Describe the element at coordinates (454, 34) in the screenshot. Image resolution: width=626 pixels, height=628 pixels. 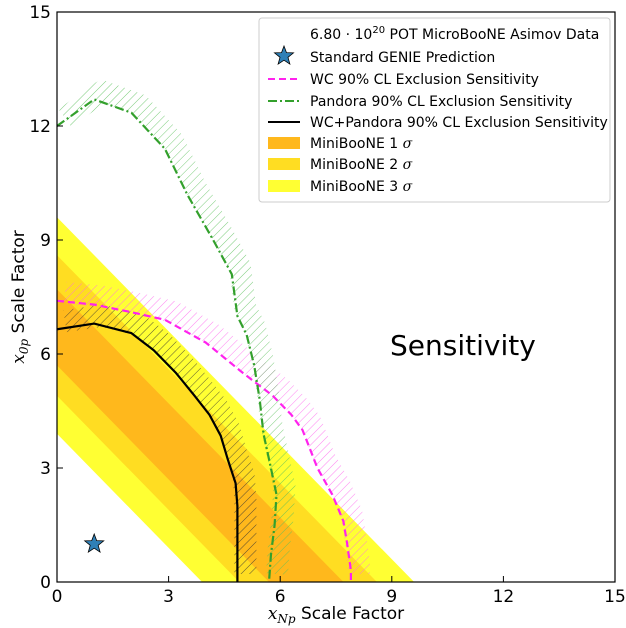
I see `legend-entry-data: 6.80 · 1020 POT MicroBooNE Asimov Data` at that location.